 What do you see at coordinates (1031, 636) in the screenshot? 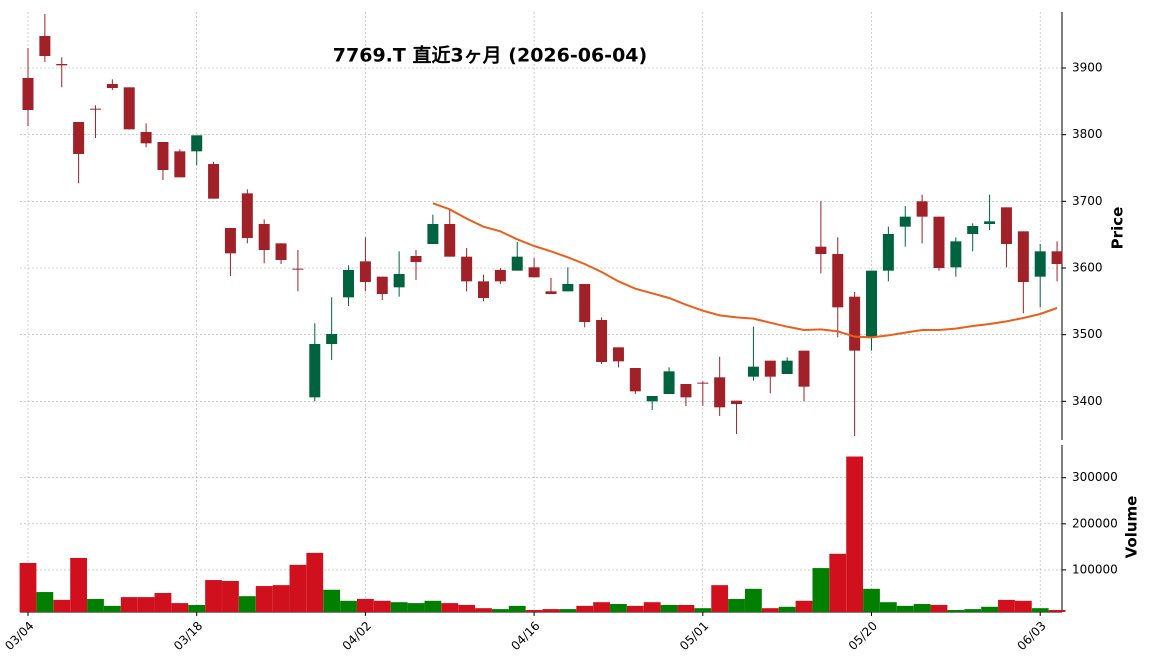
I see `x-tick-label: 06/03` at bounding box center [1031, 636].